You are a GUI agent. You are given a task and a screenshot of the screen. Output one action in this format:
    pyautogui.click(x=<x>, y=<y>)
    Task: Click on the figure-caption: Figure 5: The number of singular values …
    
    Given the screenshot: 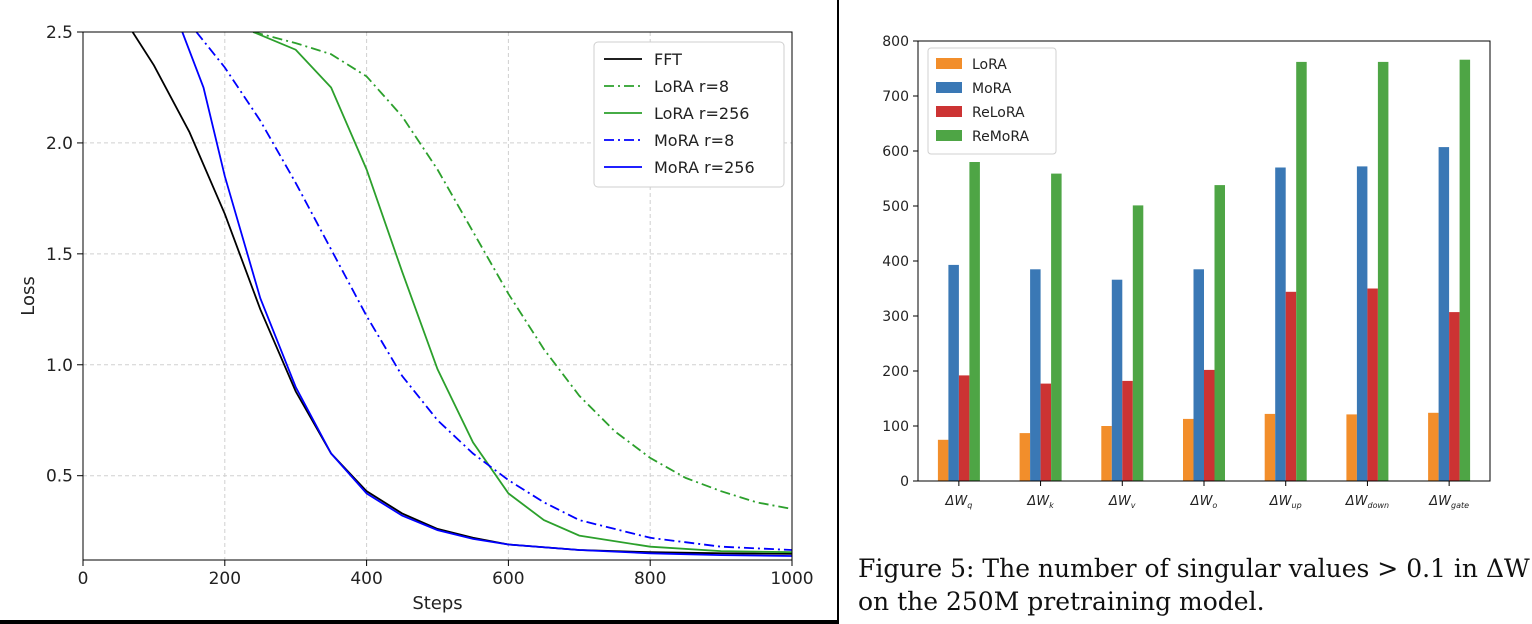 What is the action you would take?
    pyautogui.click(x=1195, y=585)
    